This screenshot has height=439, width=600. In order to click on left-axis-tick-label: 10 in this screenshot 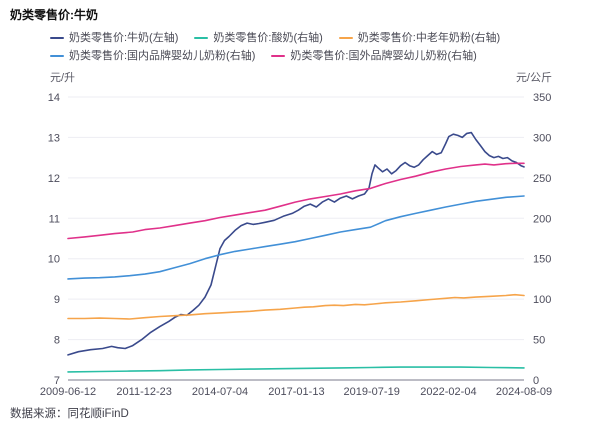, I will do `click(54, 260)`.